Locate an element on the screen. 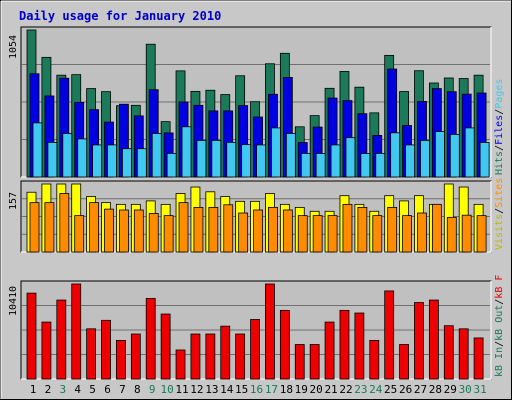 Image resolution: width=512 pixels, height=400 pixels. legend-entry: Hits is located at coordinates (499, 163).